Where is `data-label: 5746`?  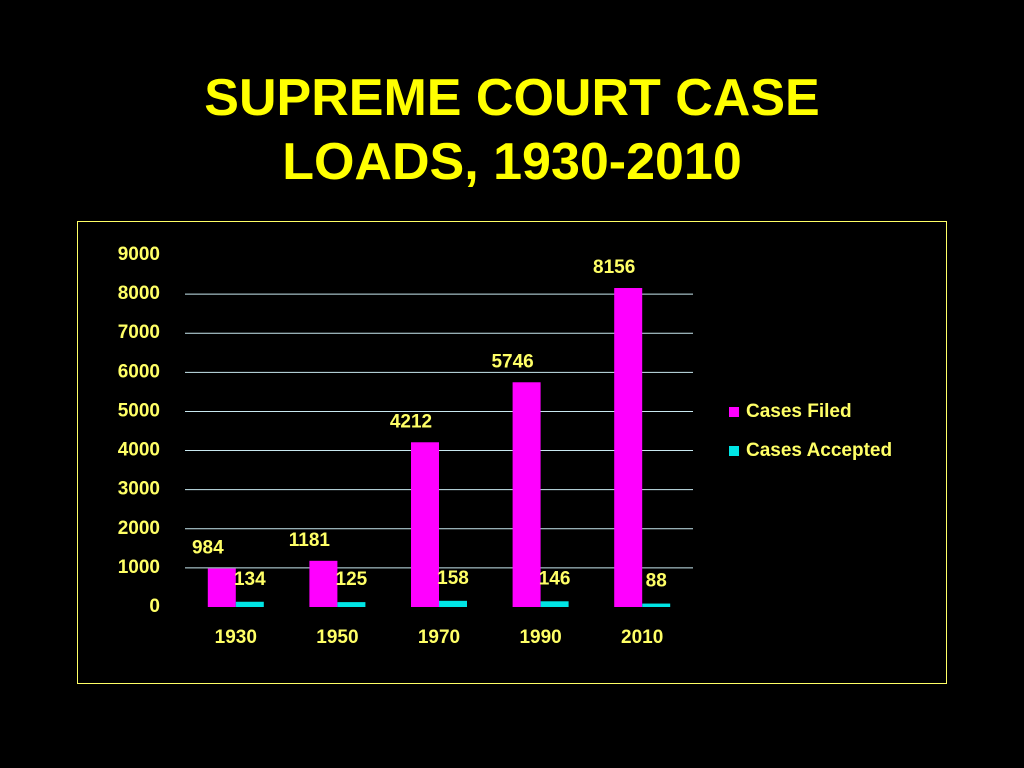 data-label: 5746 is located at coordinates (512, 361).